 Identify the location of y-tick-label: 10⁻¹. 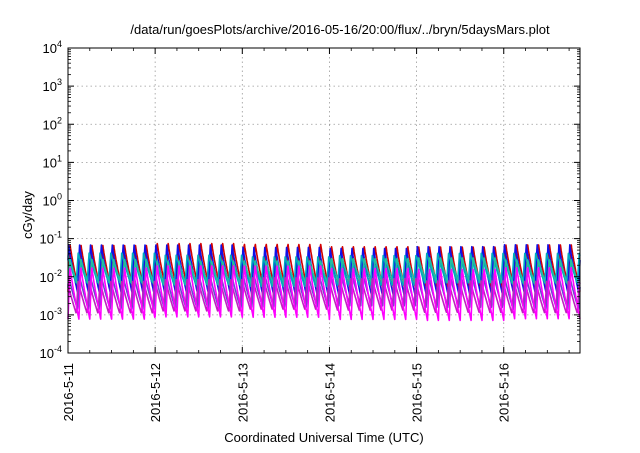
(51, 238).